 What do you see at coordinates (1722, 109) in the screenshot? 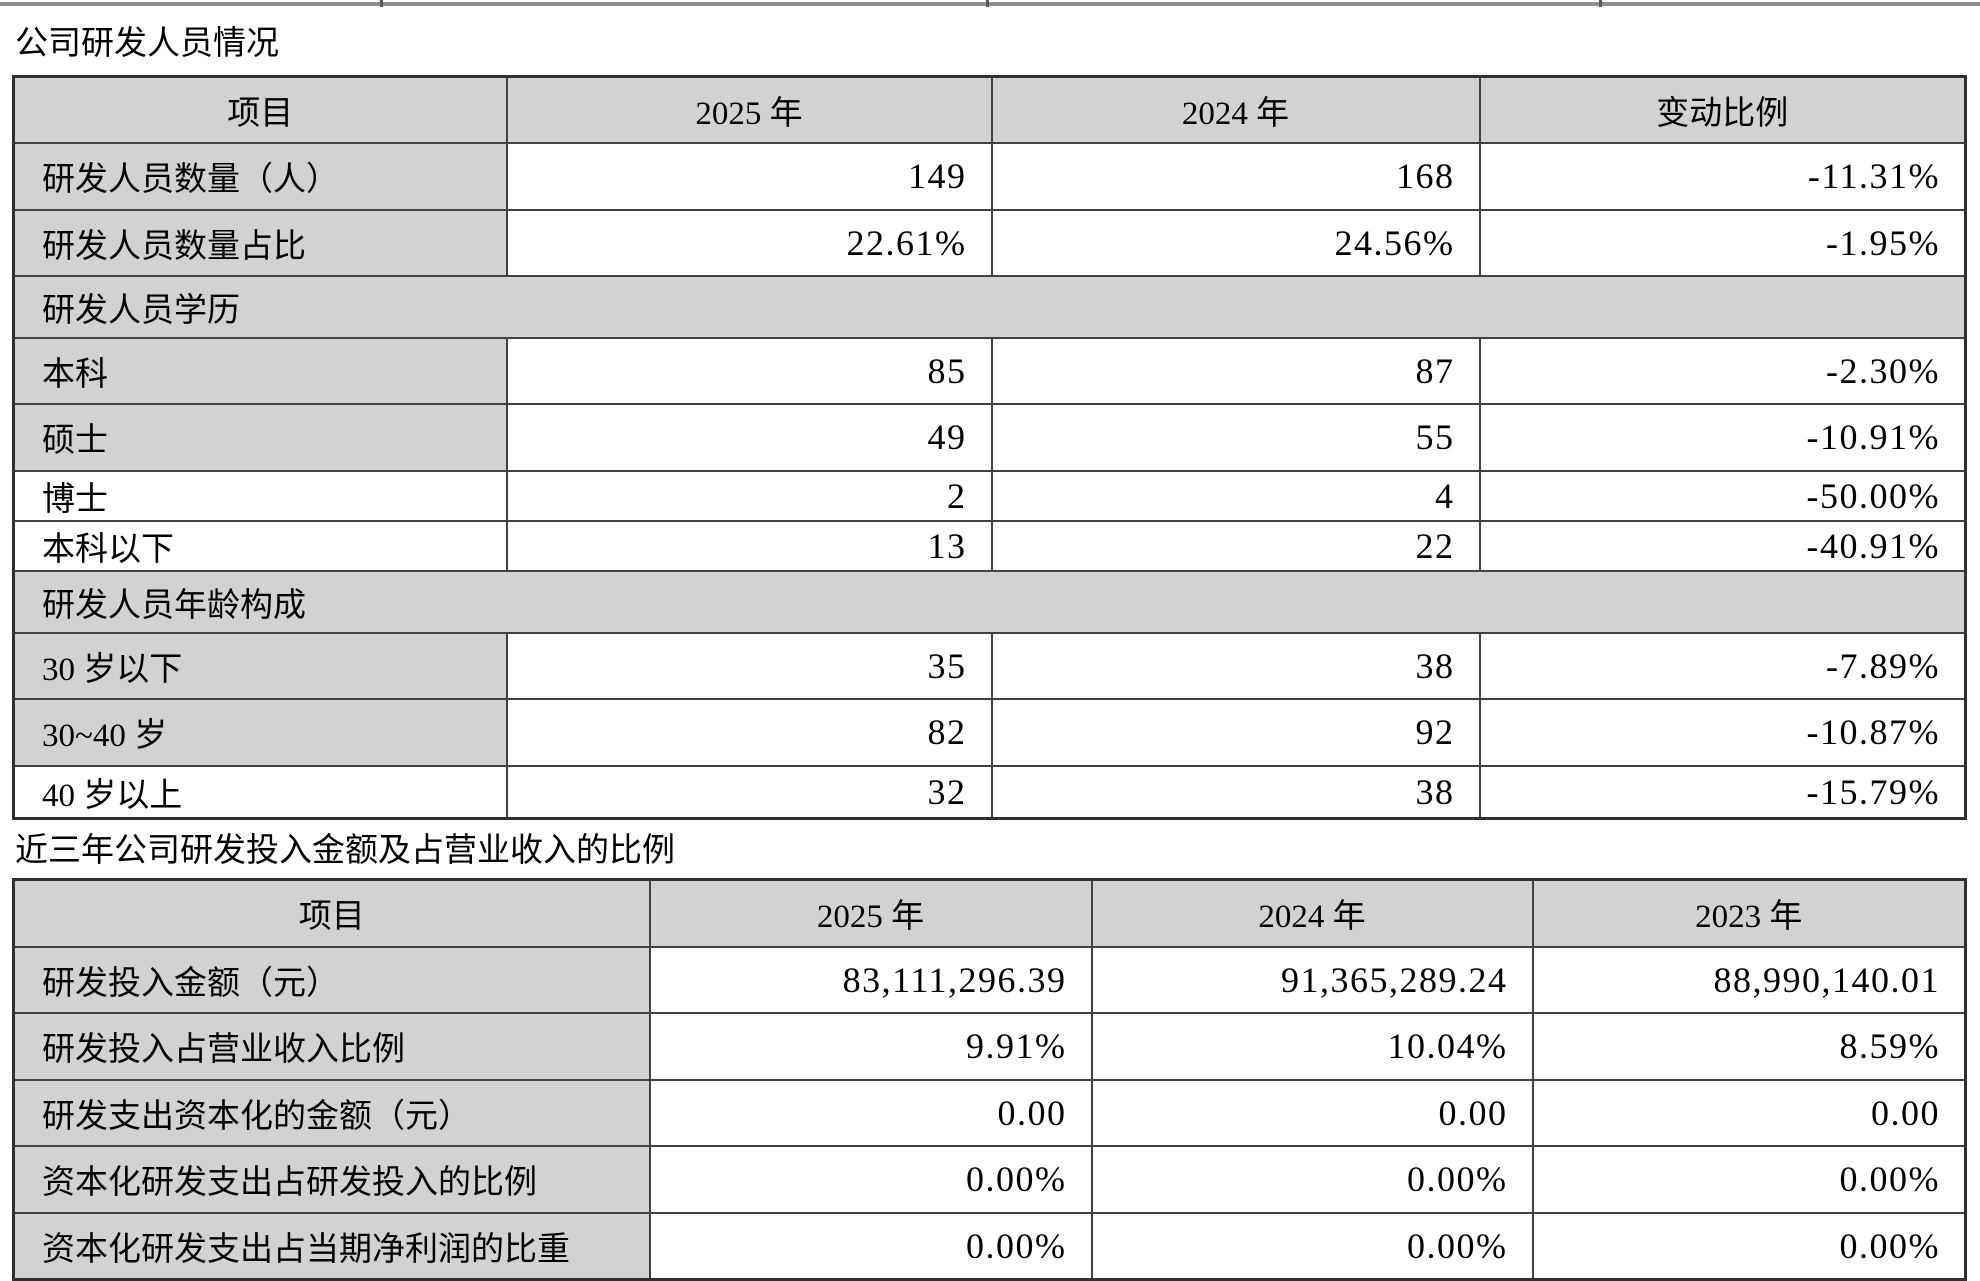
I see `column-header-change-ratio: 变动比例` at bounding box center [1722, 109].